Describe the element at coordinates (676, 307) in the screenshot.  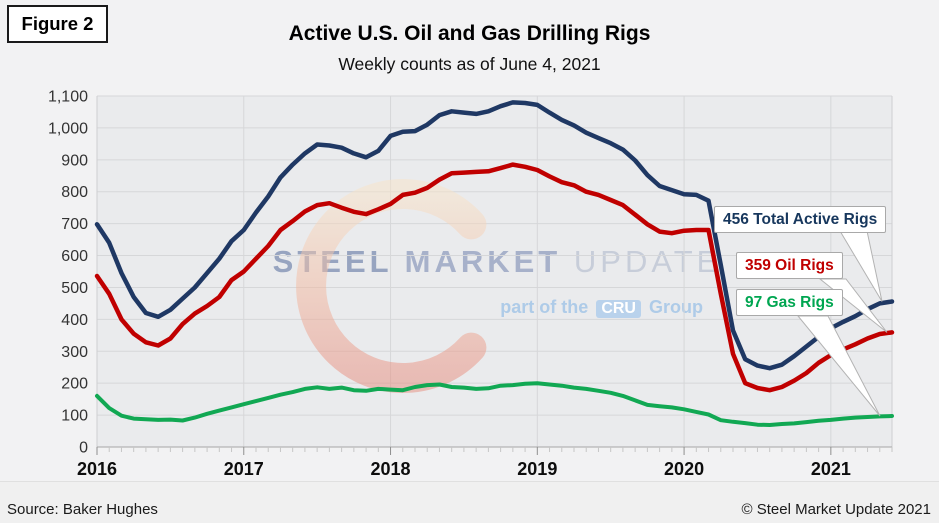
I see `watermark-tagline-suffix: Group` at that location.